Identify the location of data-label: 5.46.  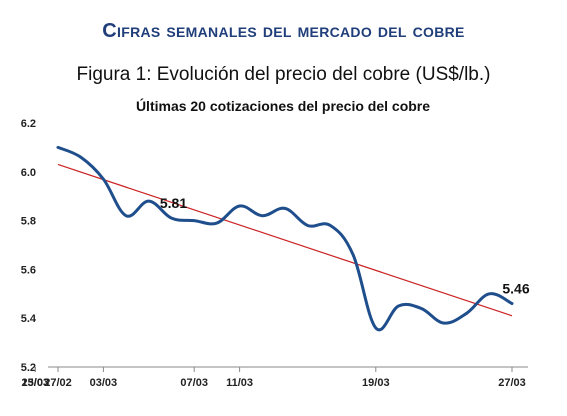
(515, 289).